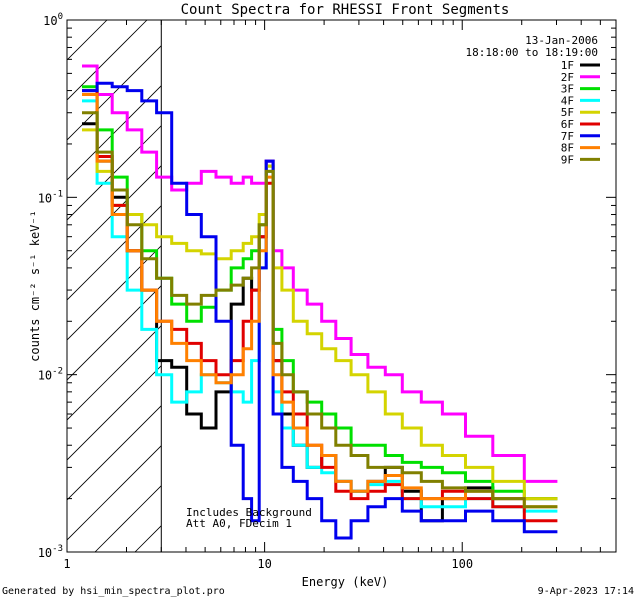 The height and width of the screenshot is (600, 640). What do you see at coordinates (35, 286) in the screenshot?
I see `y-axis-label: counts cm⁻² s⁻¹ keV⁻¹` at bounding box center [35, 286].